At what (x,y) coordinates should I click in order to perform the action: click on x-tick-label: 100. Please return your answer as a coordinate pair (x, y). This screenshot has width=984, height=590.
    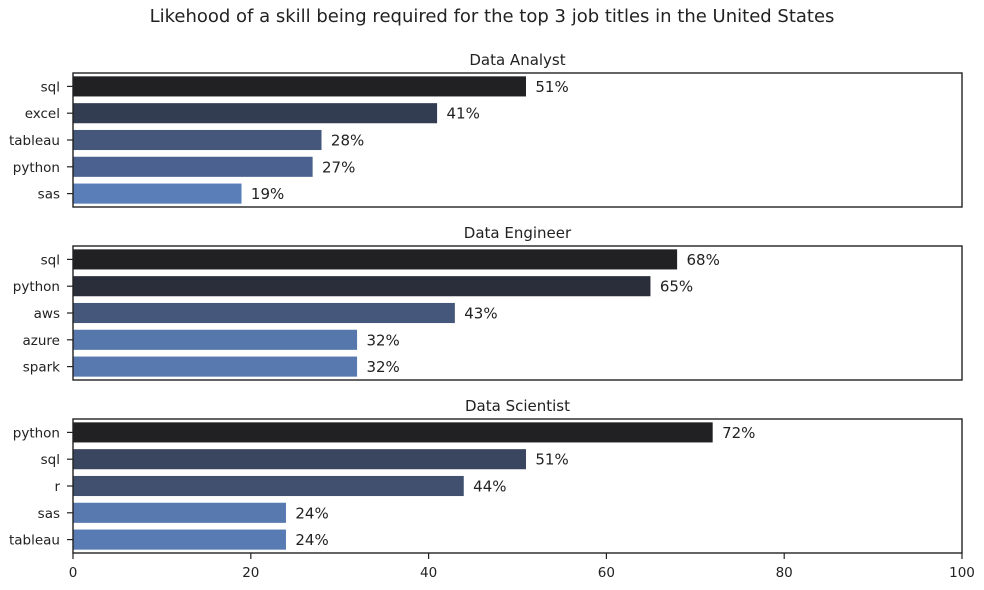
    Looking at the image, I should click on (962, 573).